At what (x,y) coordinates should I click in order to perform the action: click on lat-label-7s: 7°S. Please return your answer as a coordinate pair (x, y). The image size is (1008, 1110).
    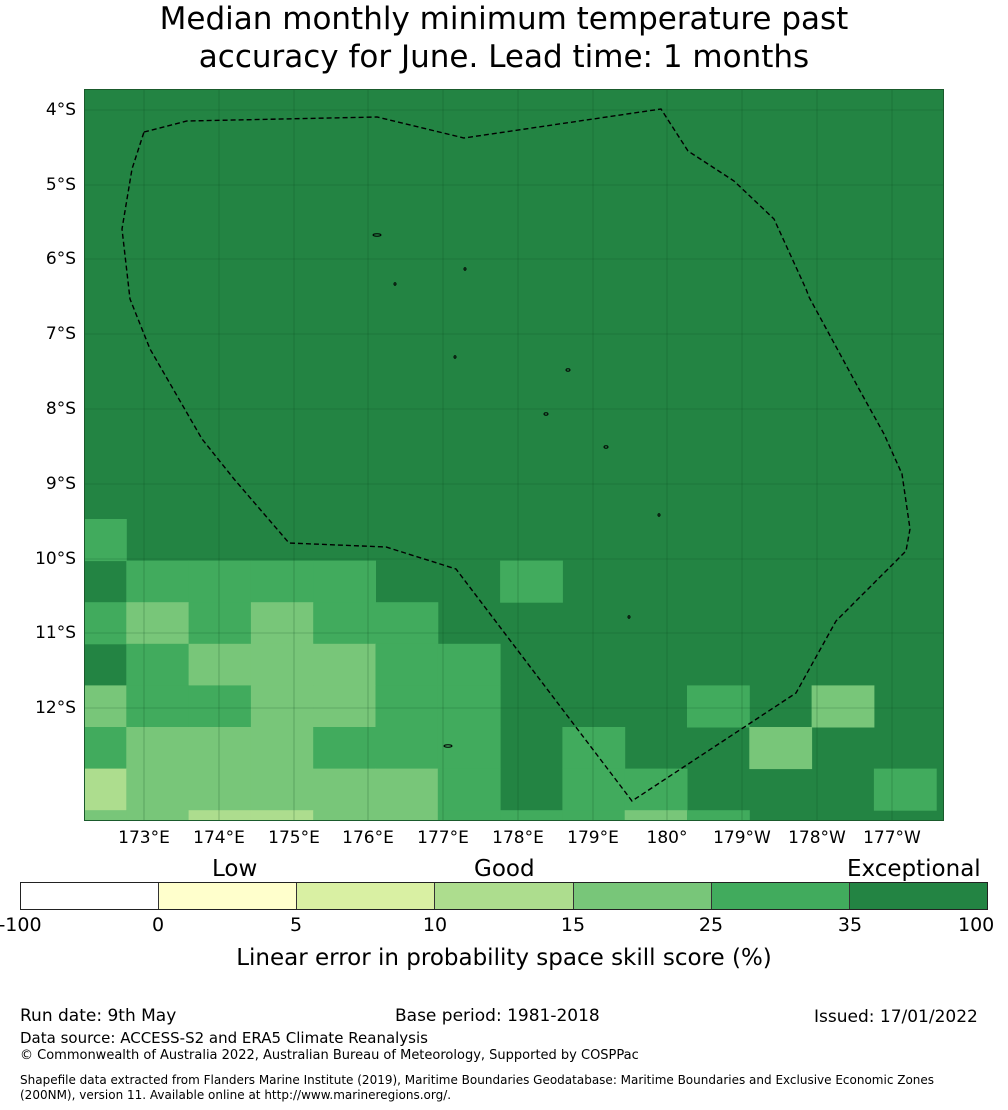
    Looking at the image, I should click on (60, 334).